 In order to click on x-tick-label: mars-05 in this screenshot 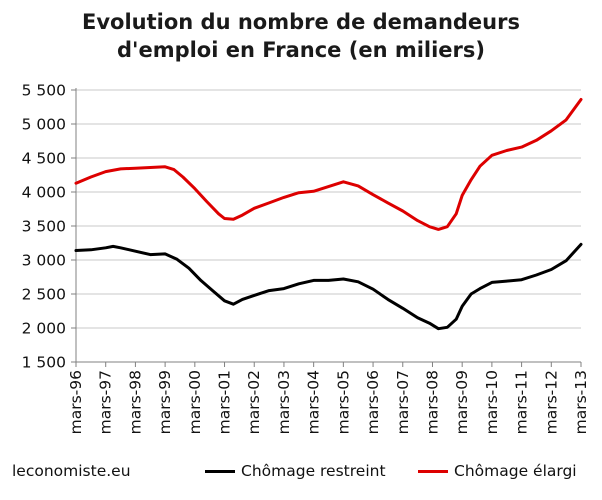, I will do `click(343, 402)`.